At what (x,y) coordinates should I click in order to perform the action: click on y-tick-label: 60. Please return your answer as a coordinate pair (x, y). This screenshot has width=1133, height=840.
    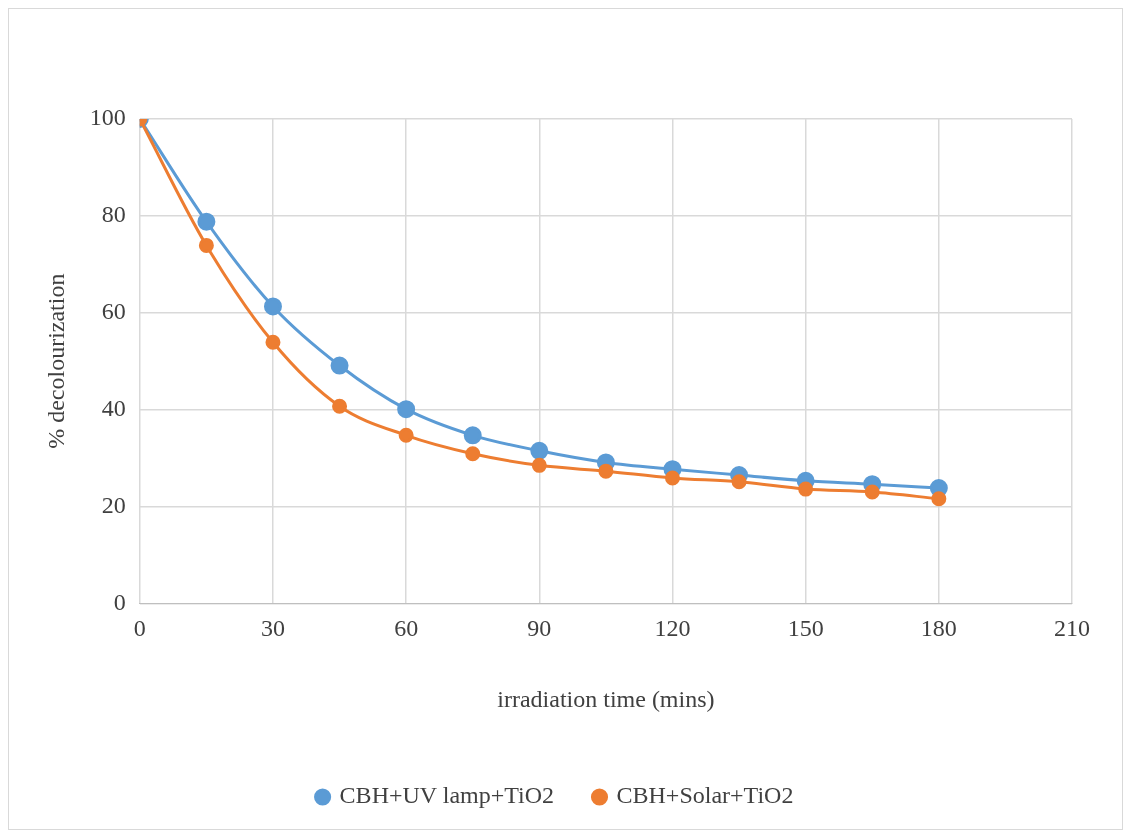
    Looking at the image, I should click on (113, 311).